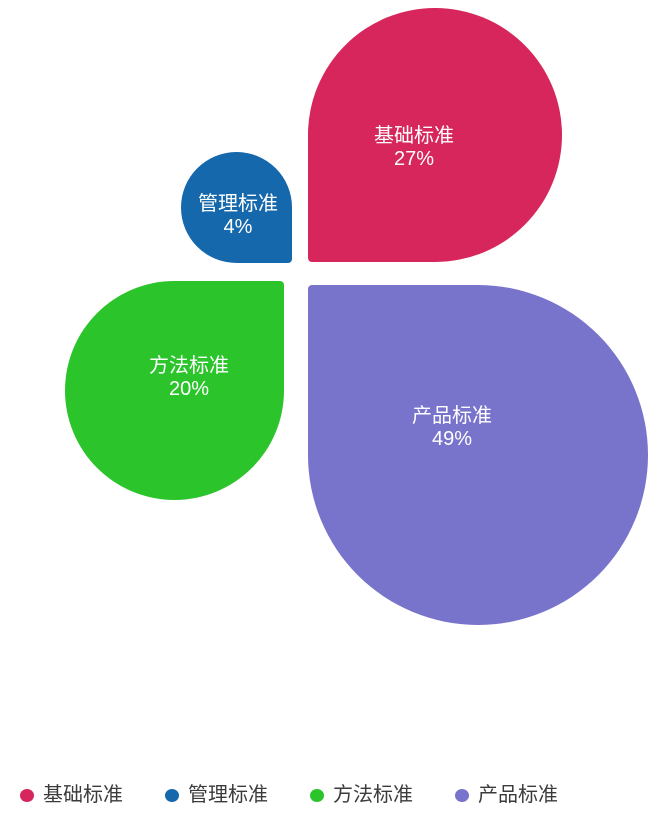  What do you see at coordinates (228, 795) in the screenshot?
I see `legend-item-label: 管理标准` at bounding box center [228, 795].